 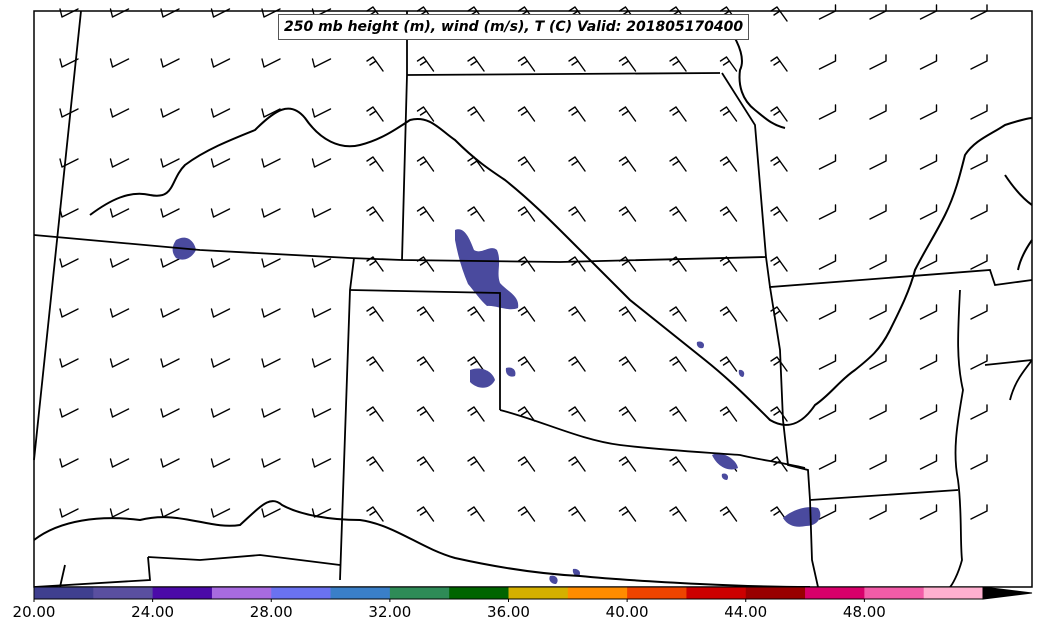 What do you see at coordinates (1007, 593) in the screenshot?
I see `colorbar-extend-arrow` at bounding box center [1007, 593].